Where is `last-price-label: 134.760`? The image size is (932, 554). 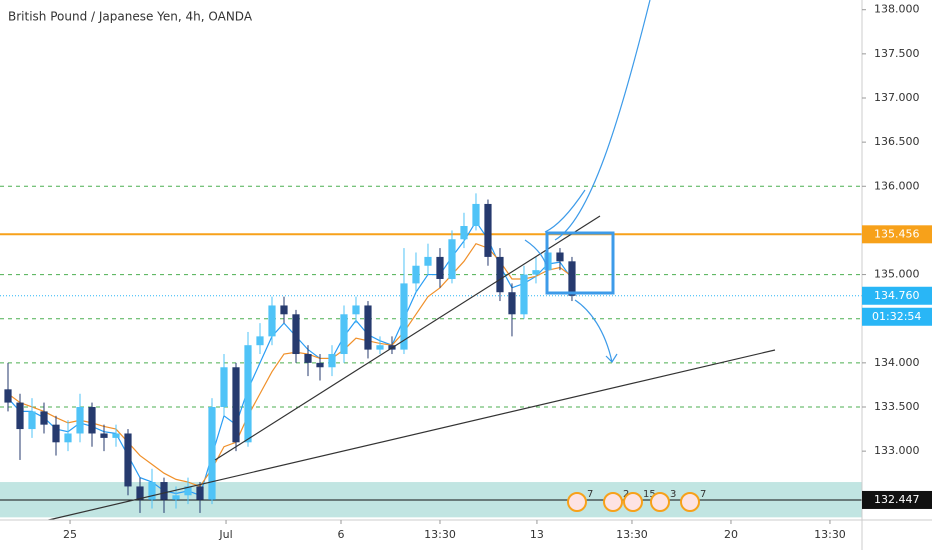 last-price-label: 134.760 is located at coordinates (897, 295).